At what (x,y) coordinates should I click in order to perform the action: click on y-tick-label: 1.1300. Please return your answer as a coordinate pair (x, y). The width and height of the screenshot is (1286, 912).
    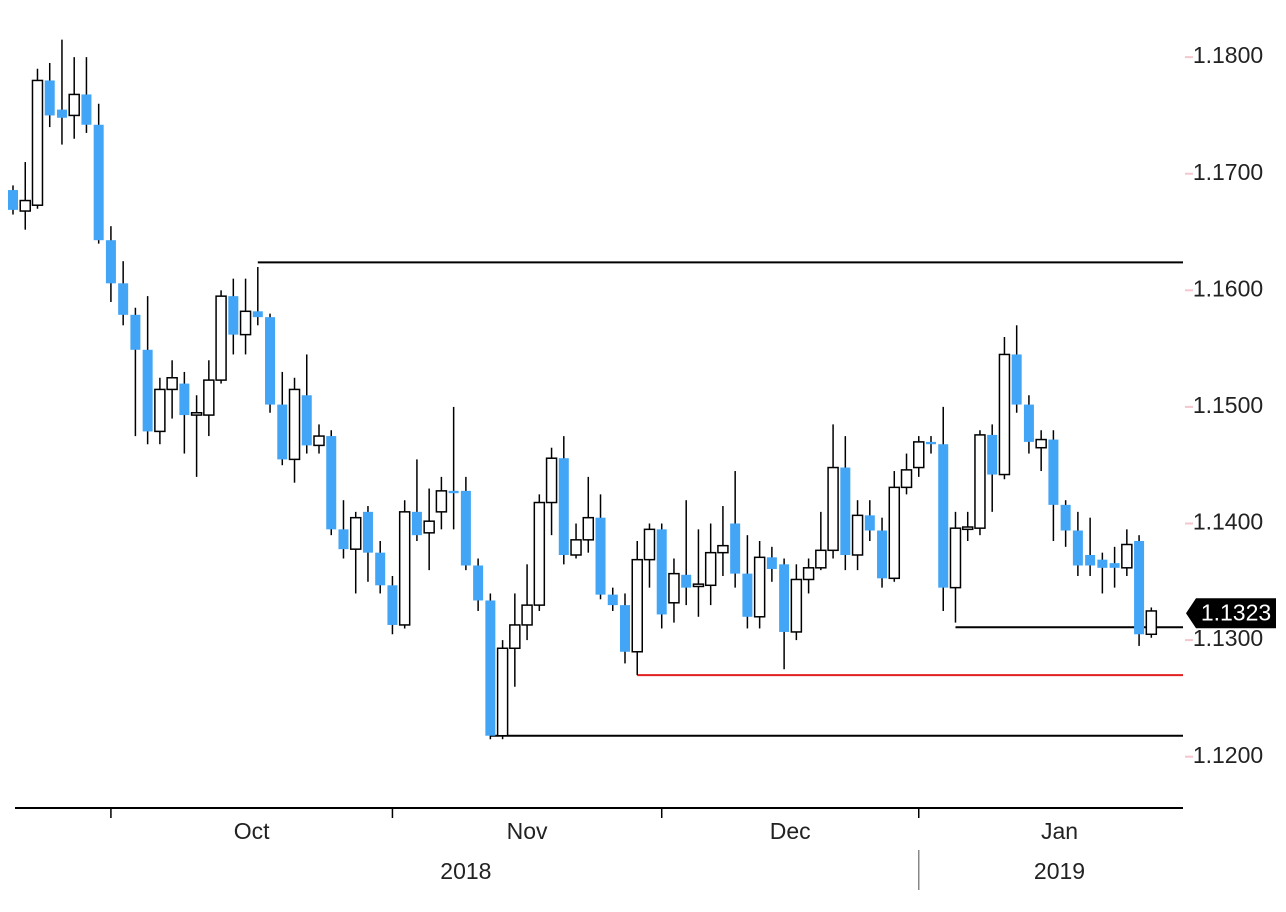
    Looking at the image, I should click on (1228, 638).